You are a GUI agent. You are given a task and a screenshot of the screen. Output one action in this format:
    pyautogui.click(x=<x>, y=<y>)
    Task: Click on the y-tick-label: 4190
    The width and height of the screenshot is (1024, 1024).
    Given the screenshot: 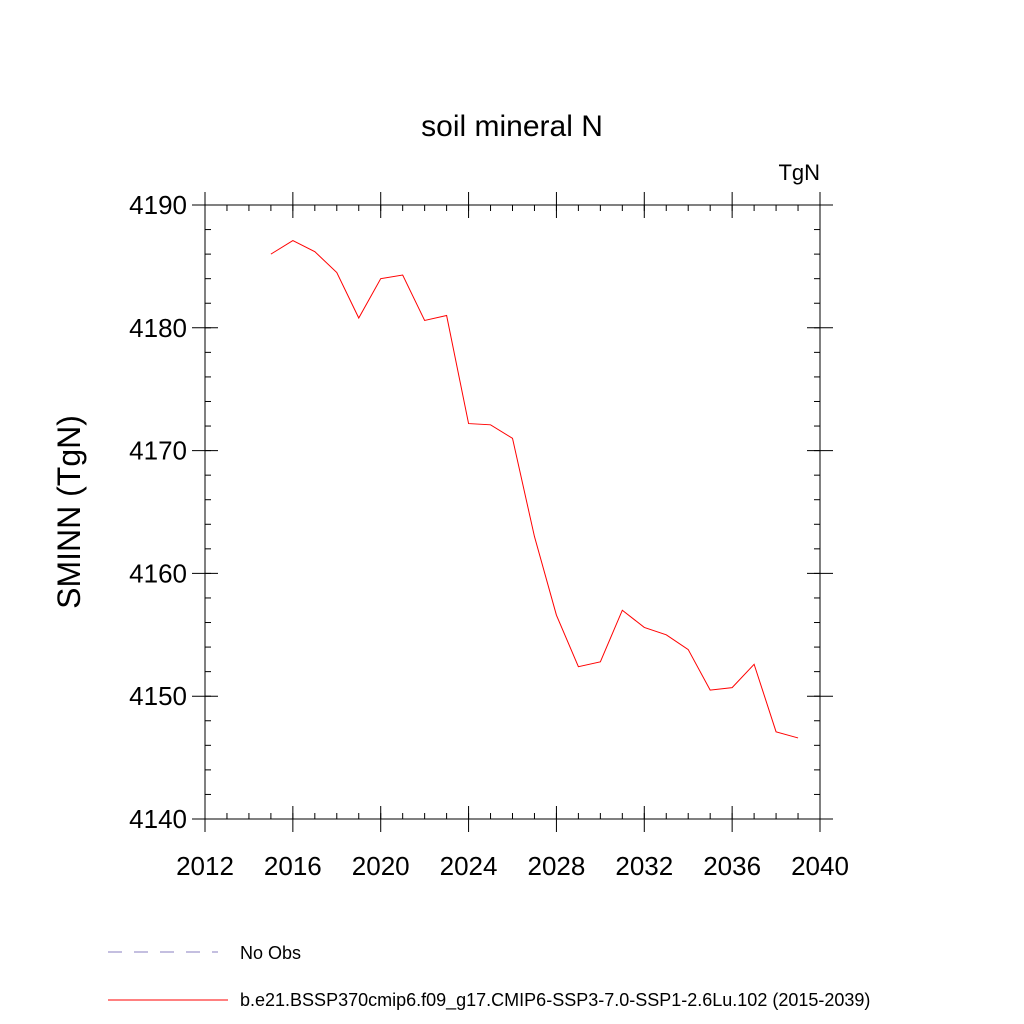 What is the action you would take?
    pyautogui.click(x=158, y=205)
    